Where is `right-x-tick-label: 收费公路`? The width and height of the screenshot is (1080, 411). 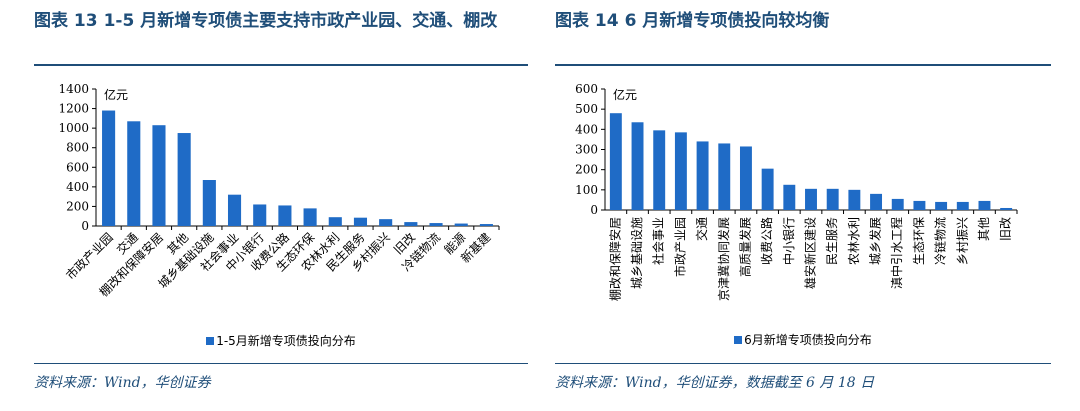
right-x-tick-label: 收费公路 is located at coordinates (766, 241).